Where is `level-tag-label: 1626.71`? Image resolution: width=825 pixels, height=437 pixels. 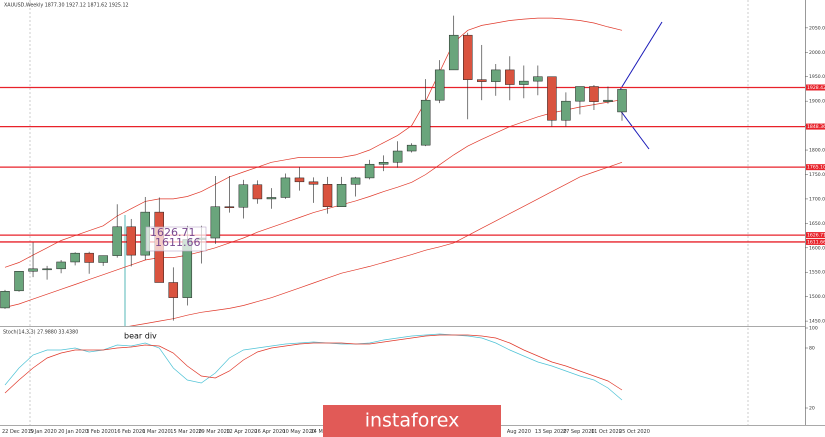
level-tag-label: 1626.71 is located at coordinates (816, 236).